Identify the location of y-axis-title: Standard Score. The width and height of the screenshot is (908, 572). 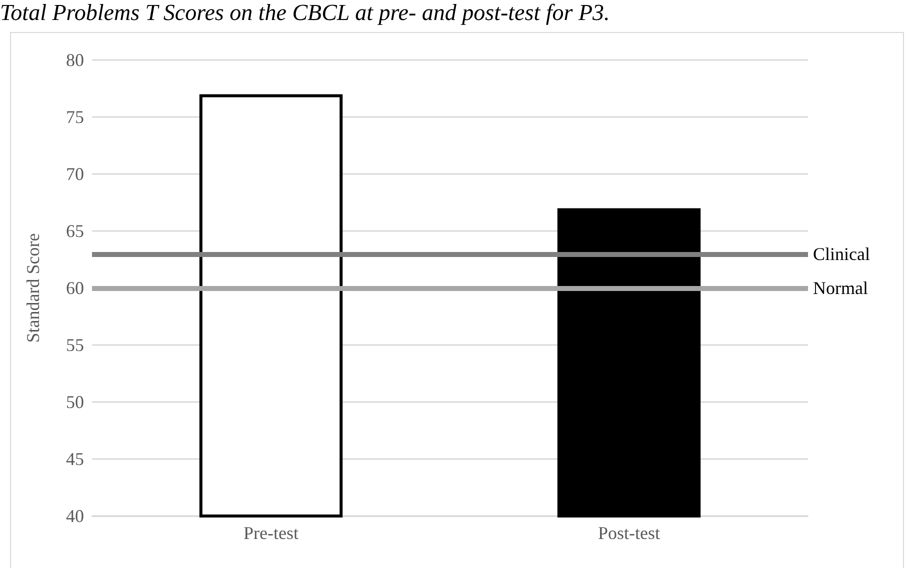
(33, 288).